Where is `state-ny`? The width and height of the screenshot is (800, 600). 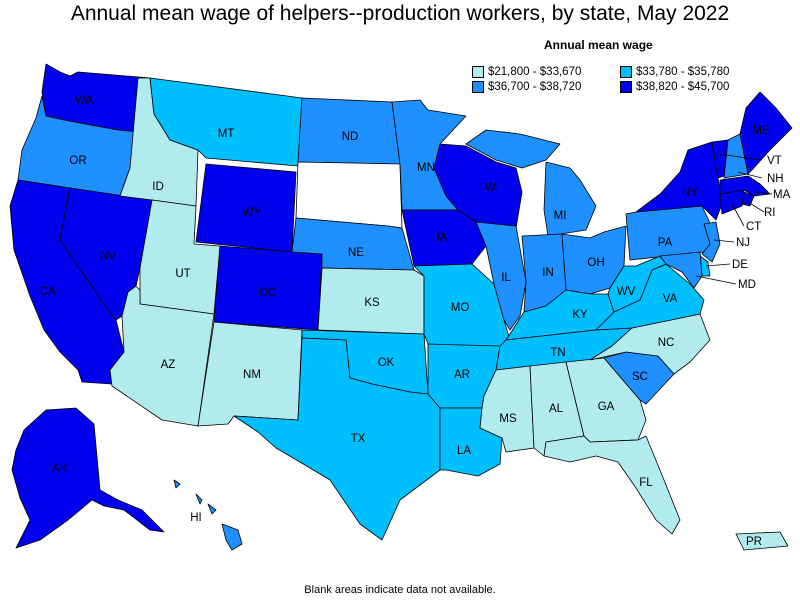 state-ny is located at coordinates (679, 181).